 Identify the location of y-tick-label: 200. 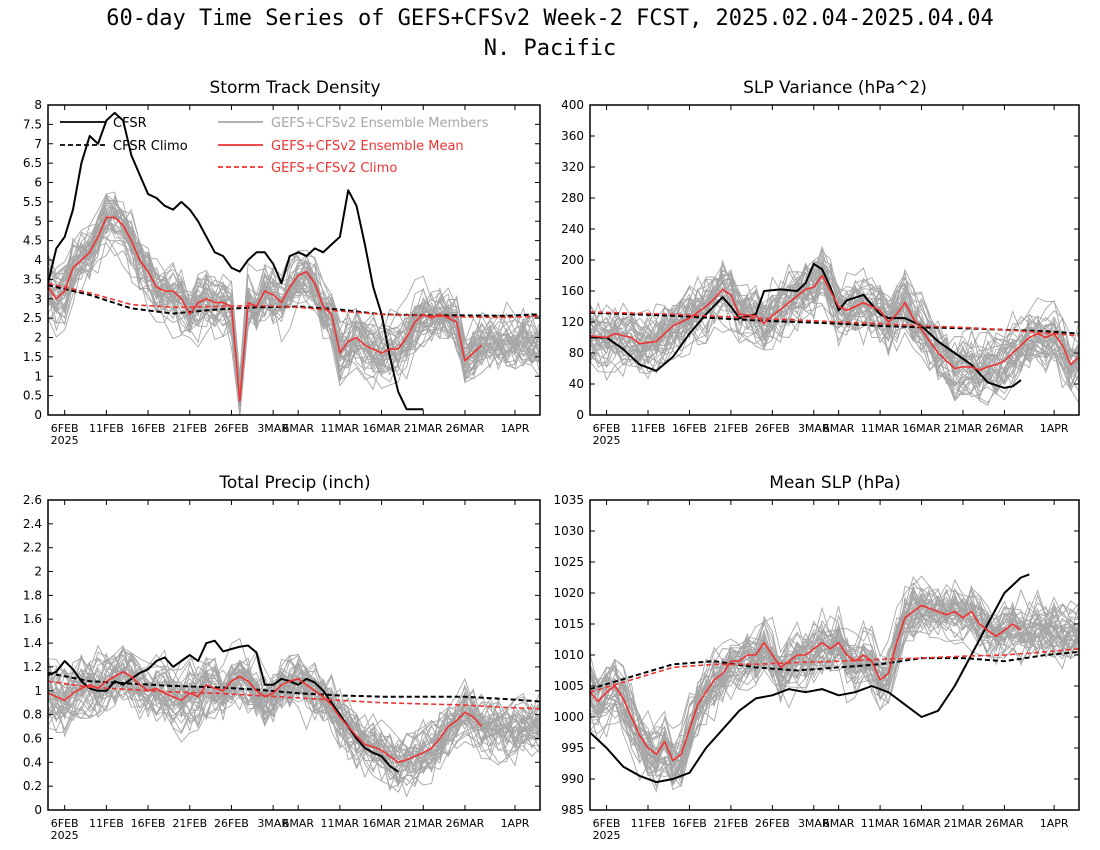
(572, 260).